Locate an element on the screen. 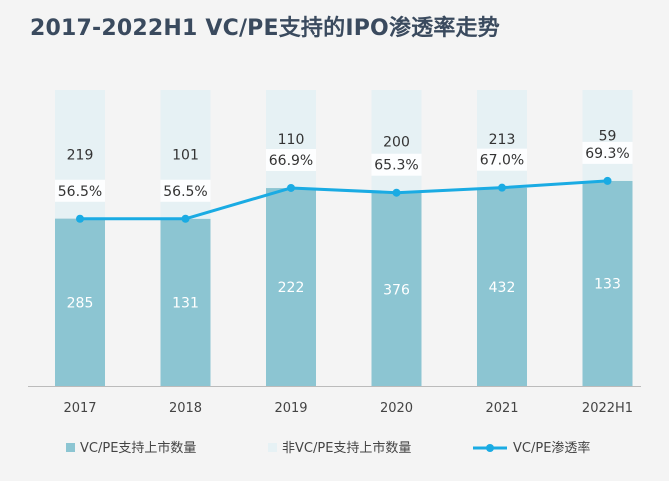 The height and width of the screenshot is (481, 669). legend-label: VC/PE渗透率 is located at coordinates (551, 448).